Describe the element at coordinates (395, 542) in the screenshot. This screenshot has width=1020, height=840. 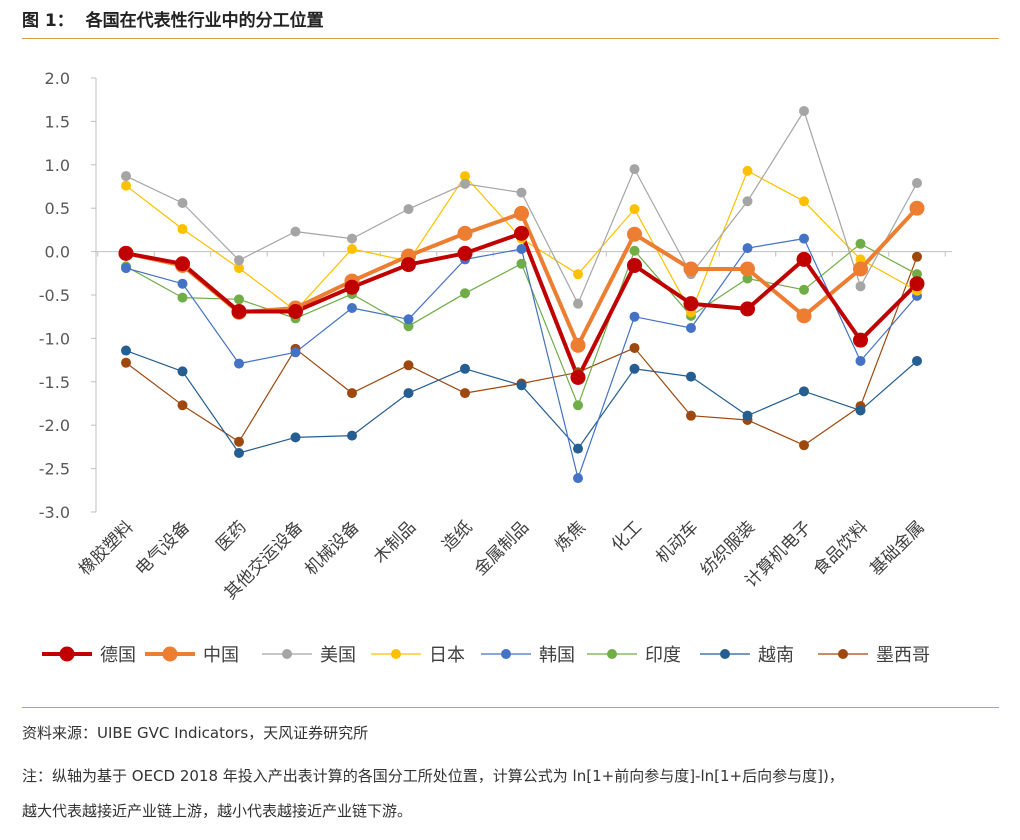
I see `x-tick-label: 木制品` at that location.